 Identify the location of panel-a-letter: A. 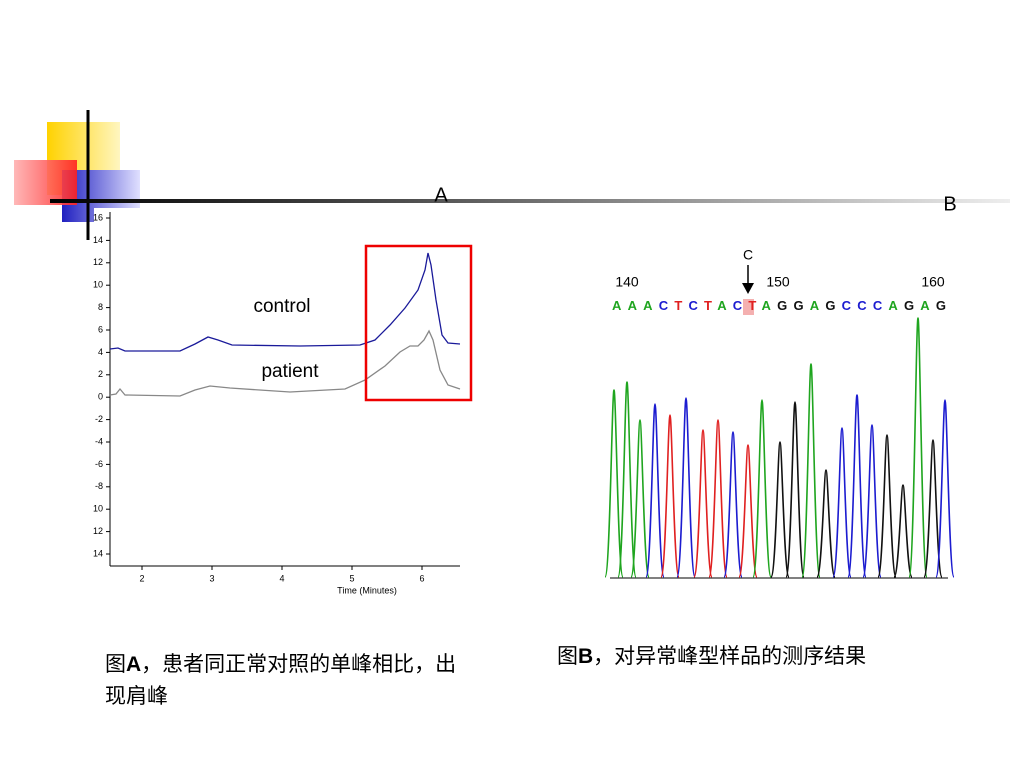
(441, 195).